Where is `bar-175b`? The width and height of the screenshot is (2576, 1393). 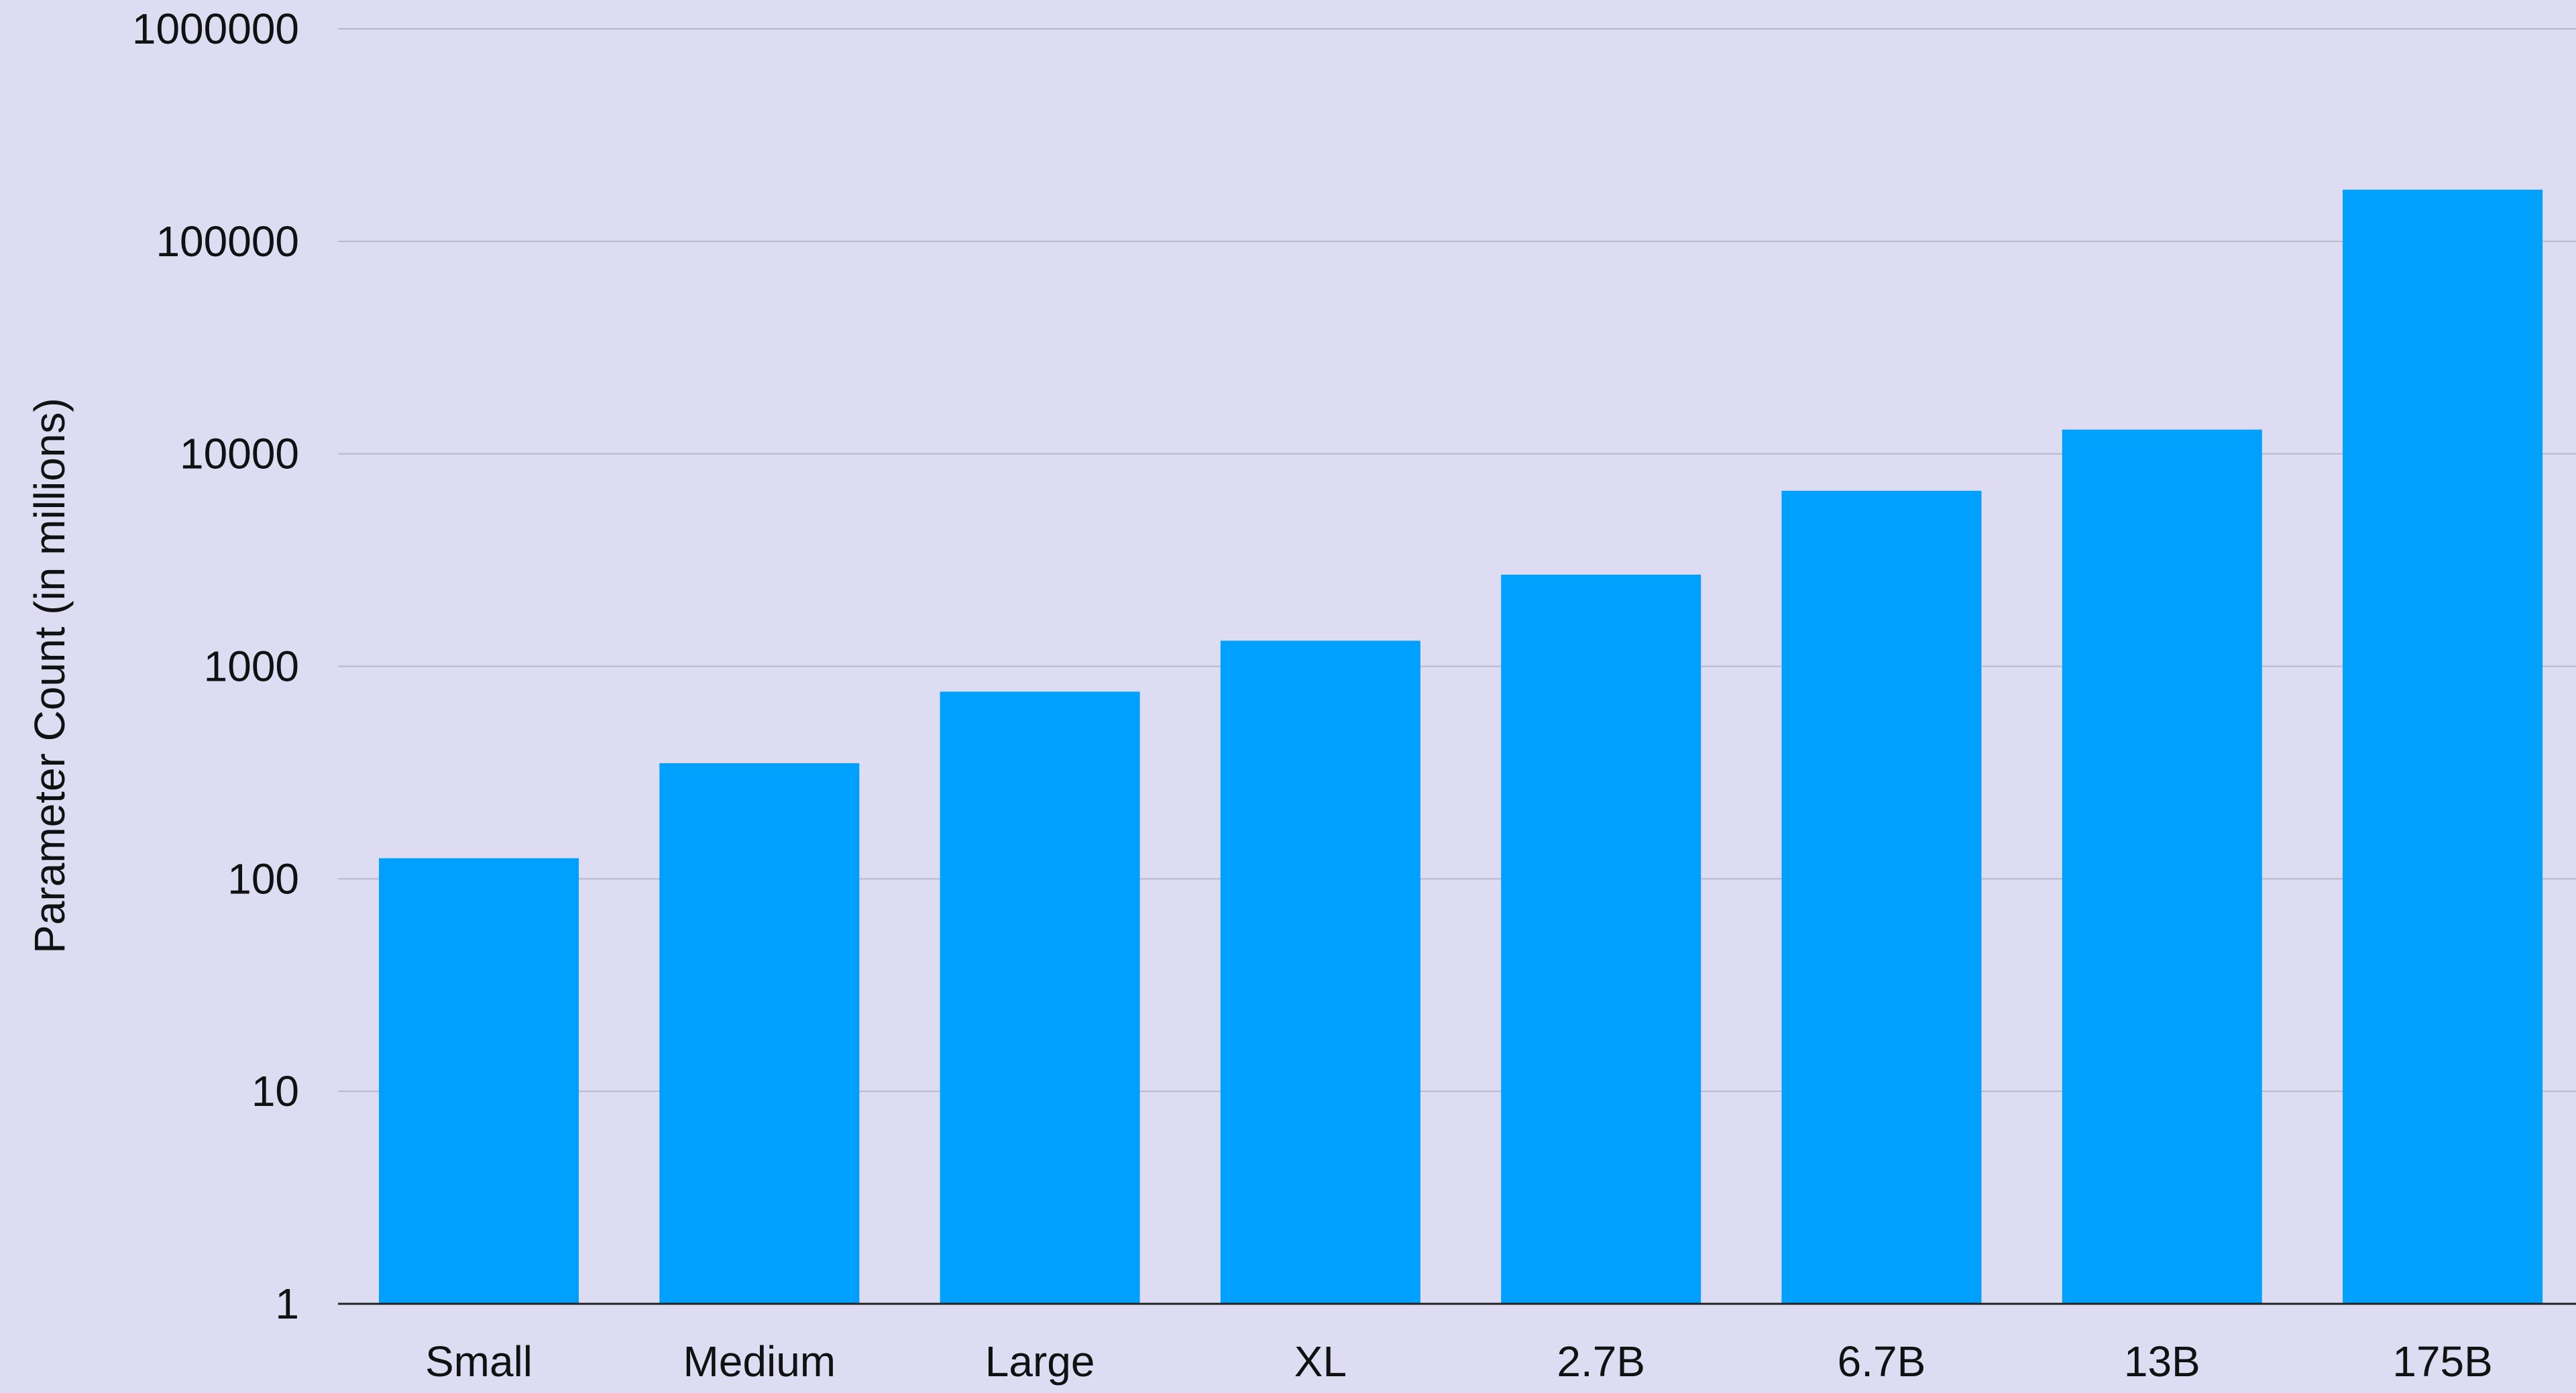
bar-175b is located at coordinates (2443, 747).